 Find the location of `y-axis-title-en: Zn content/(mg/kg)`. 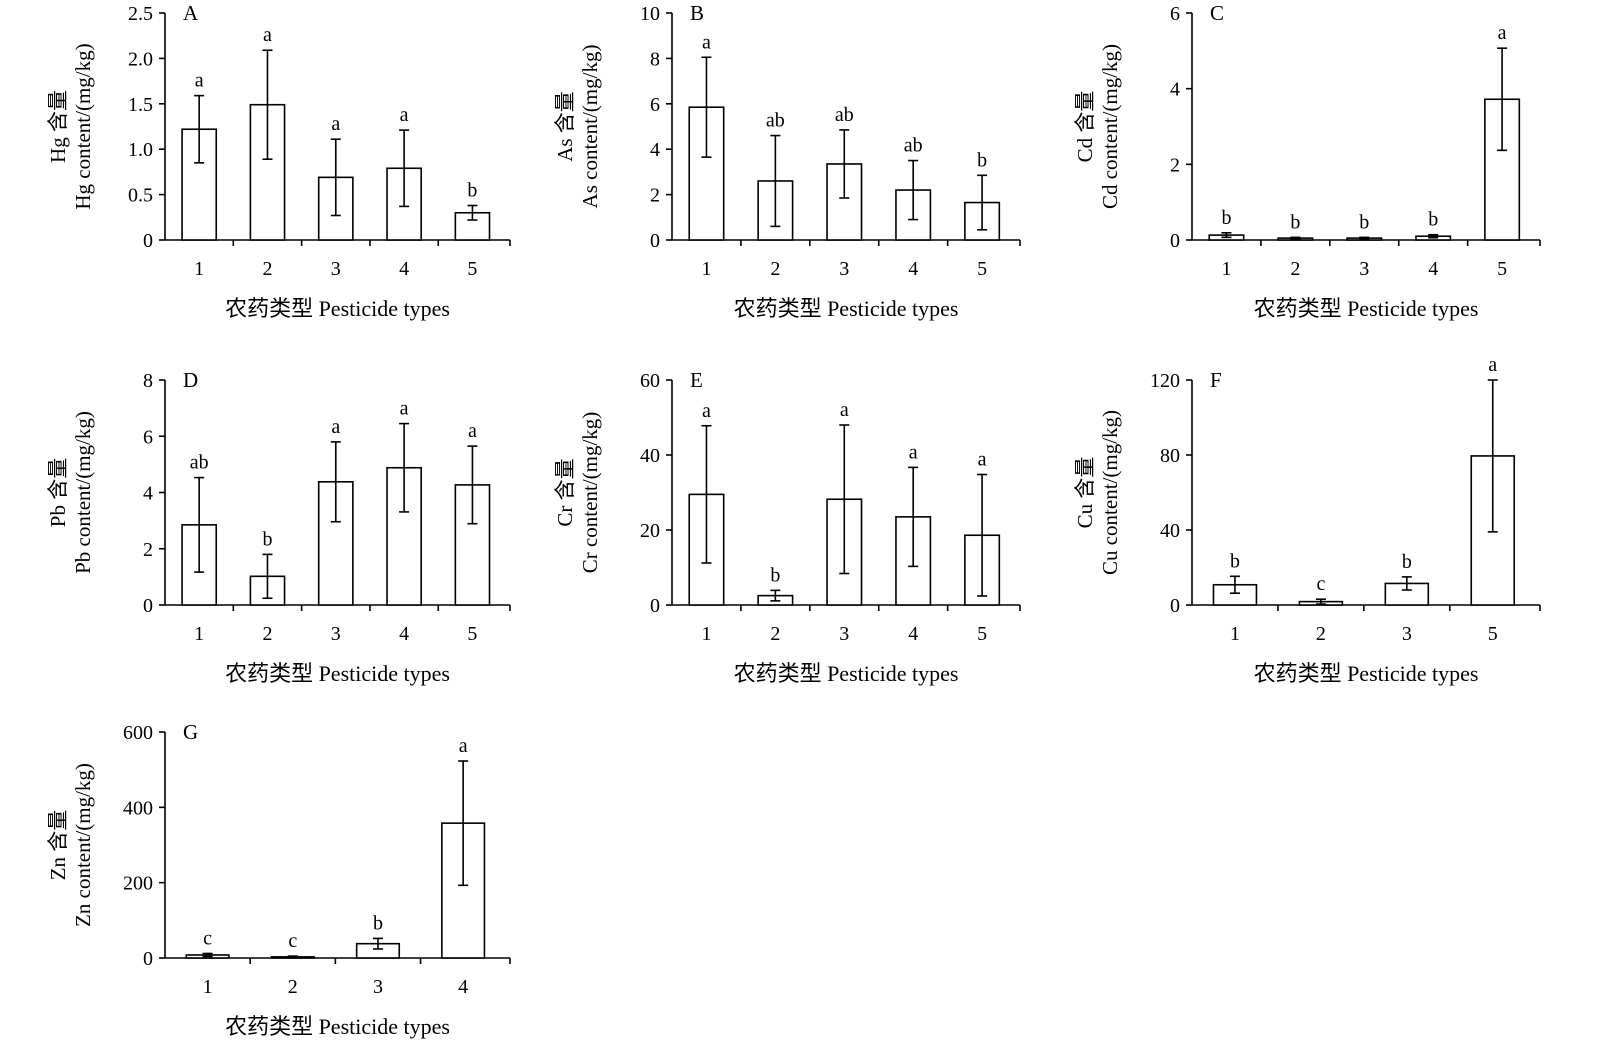

y-axis-title-en: Zn content/(mg/kg) is located at coordinates (83, 845).